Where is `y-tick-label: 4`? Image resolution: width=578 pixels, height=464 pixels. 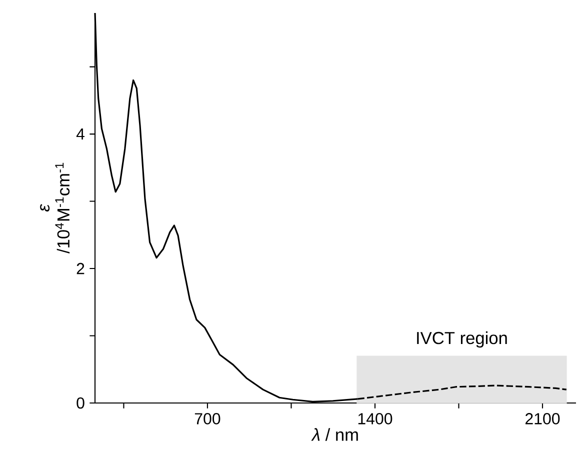
y-tick-label: 4 is located at coordinates (80, 134).